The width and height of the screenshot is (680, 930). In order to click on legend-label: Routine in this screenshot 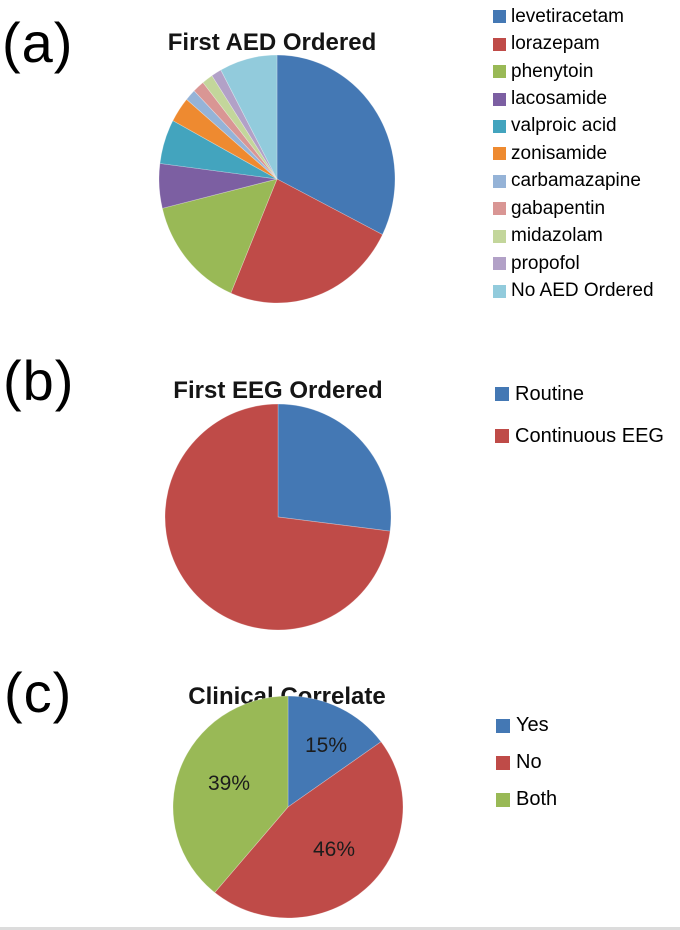, I will do `click(549, 393)`.